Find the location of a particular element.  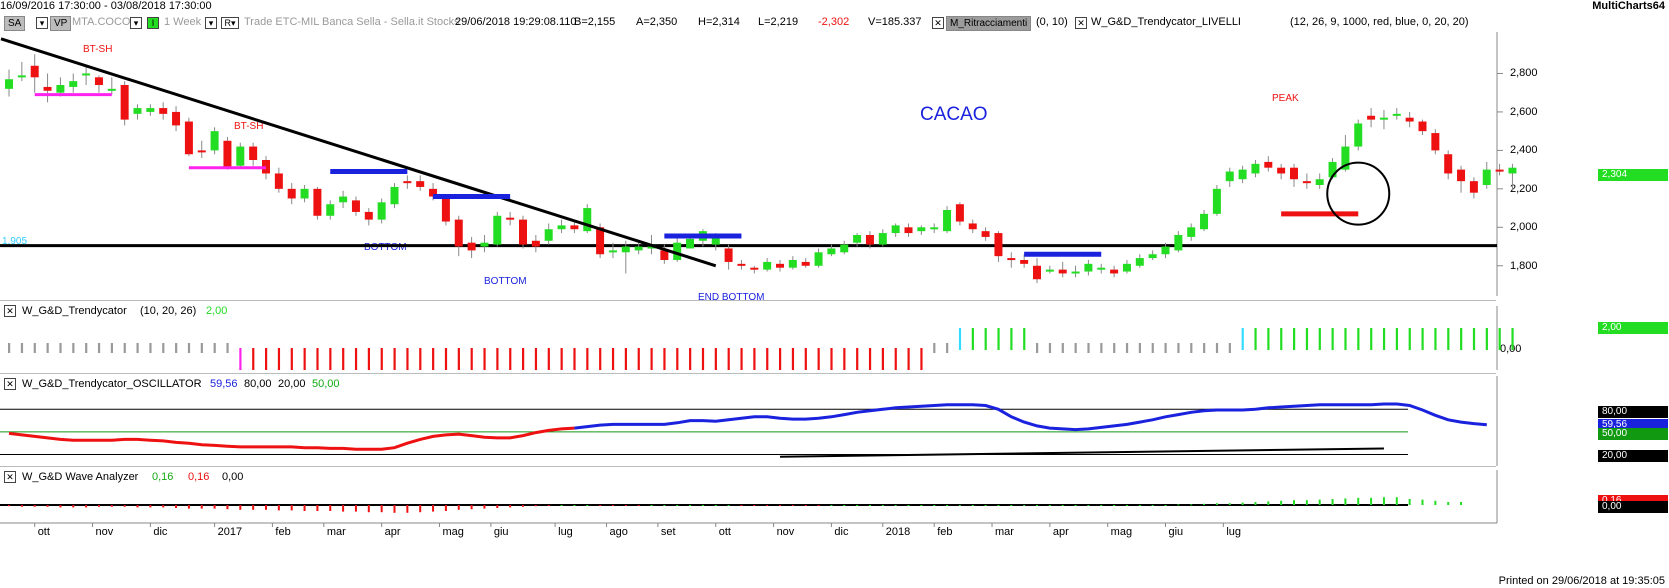

vp-button: VP is located at coordinates (61, 23).